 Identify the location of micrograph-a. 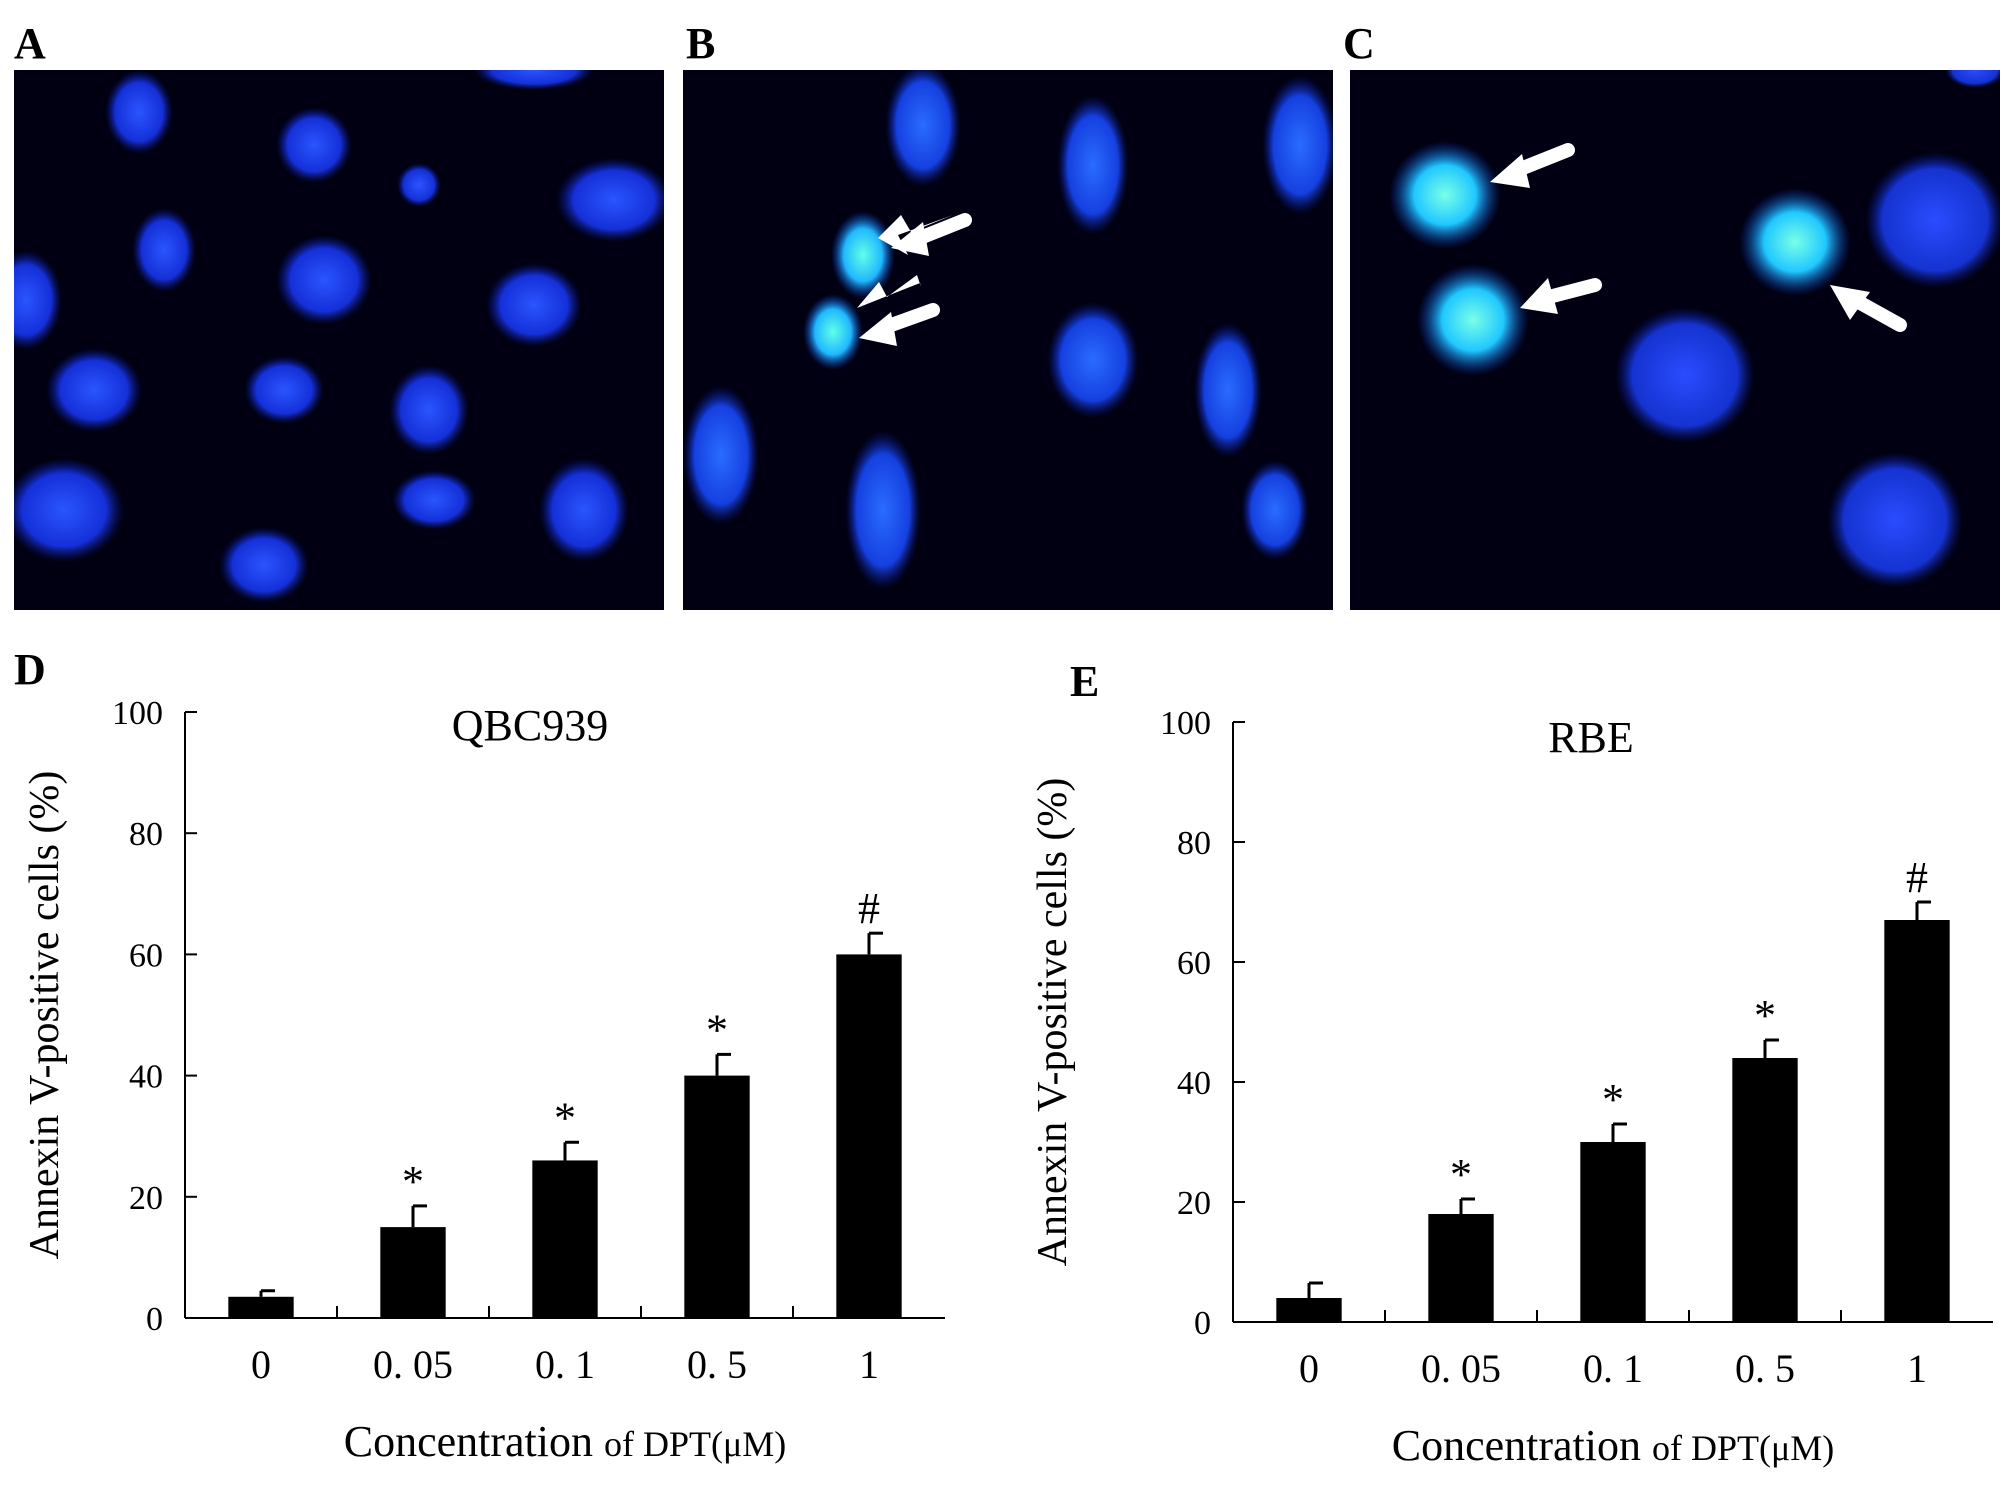
(339, 340).